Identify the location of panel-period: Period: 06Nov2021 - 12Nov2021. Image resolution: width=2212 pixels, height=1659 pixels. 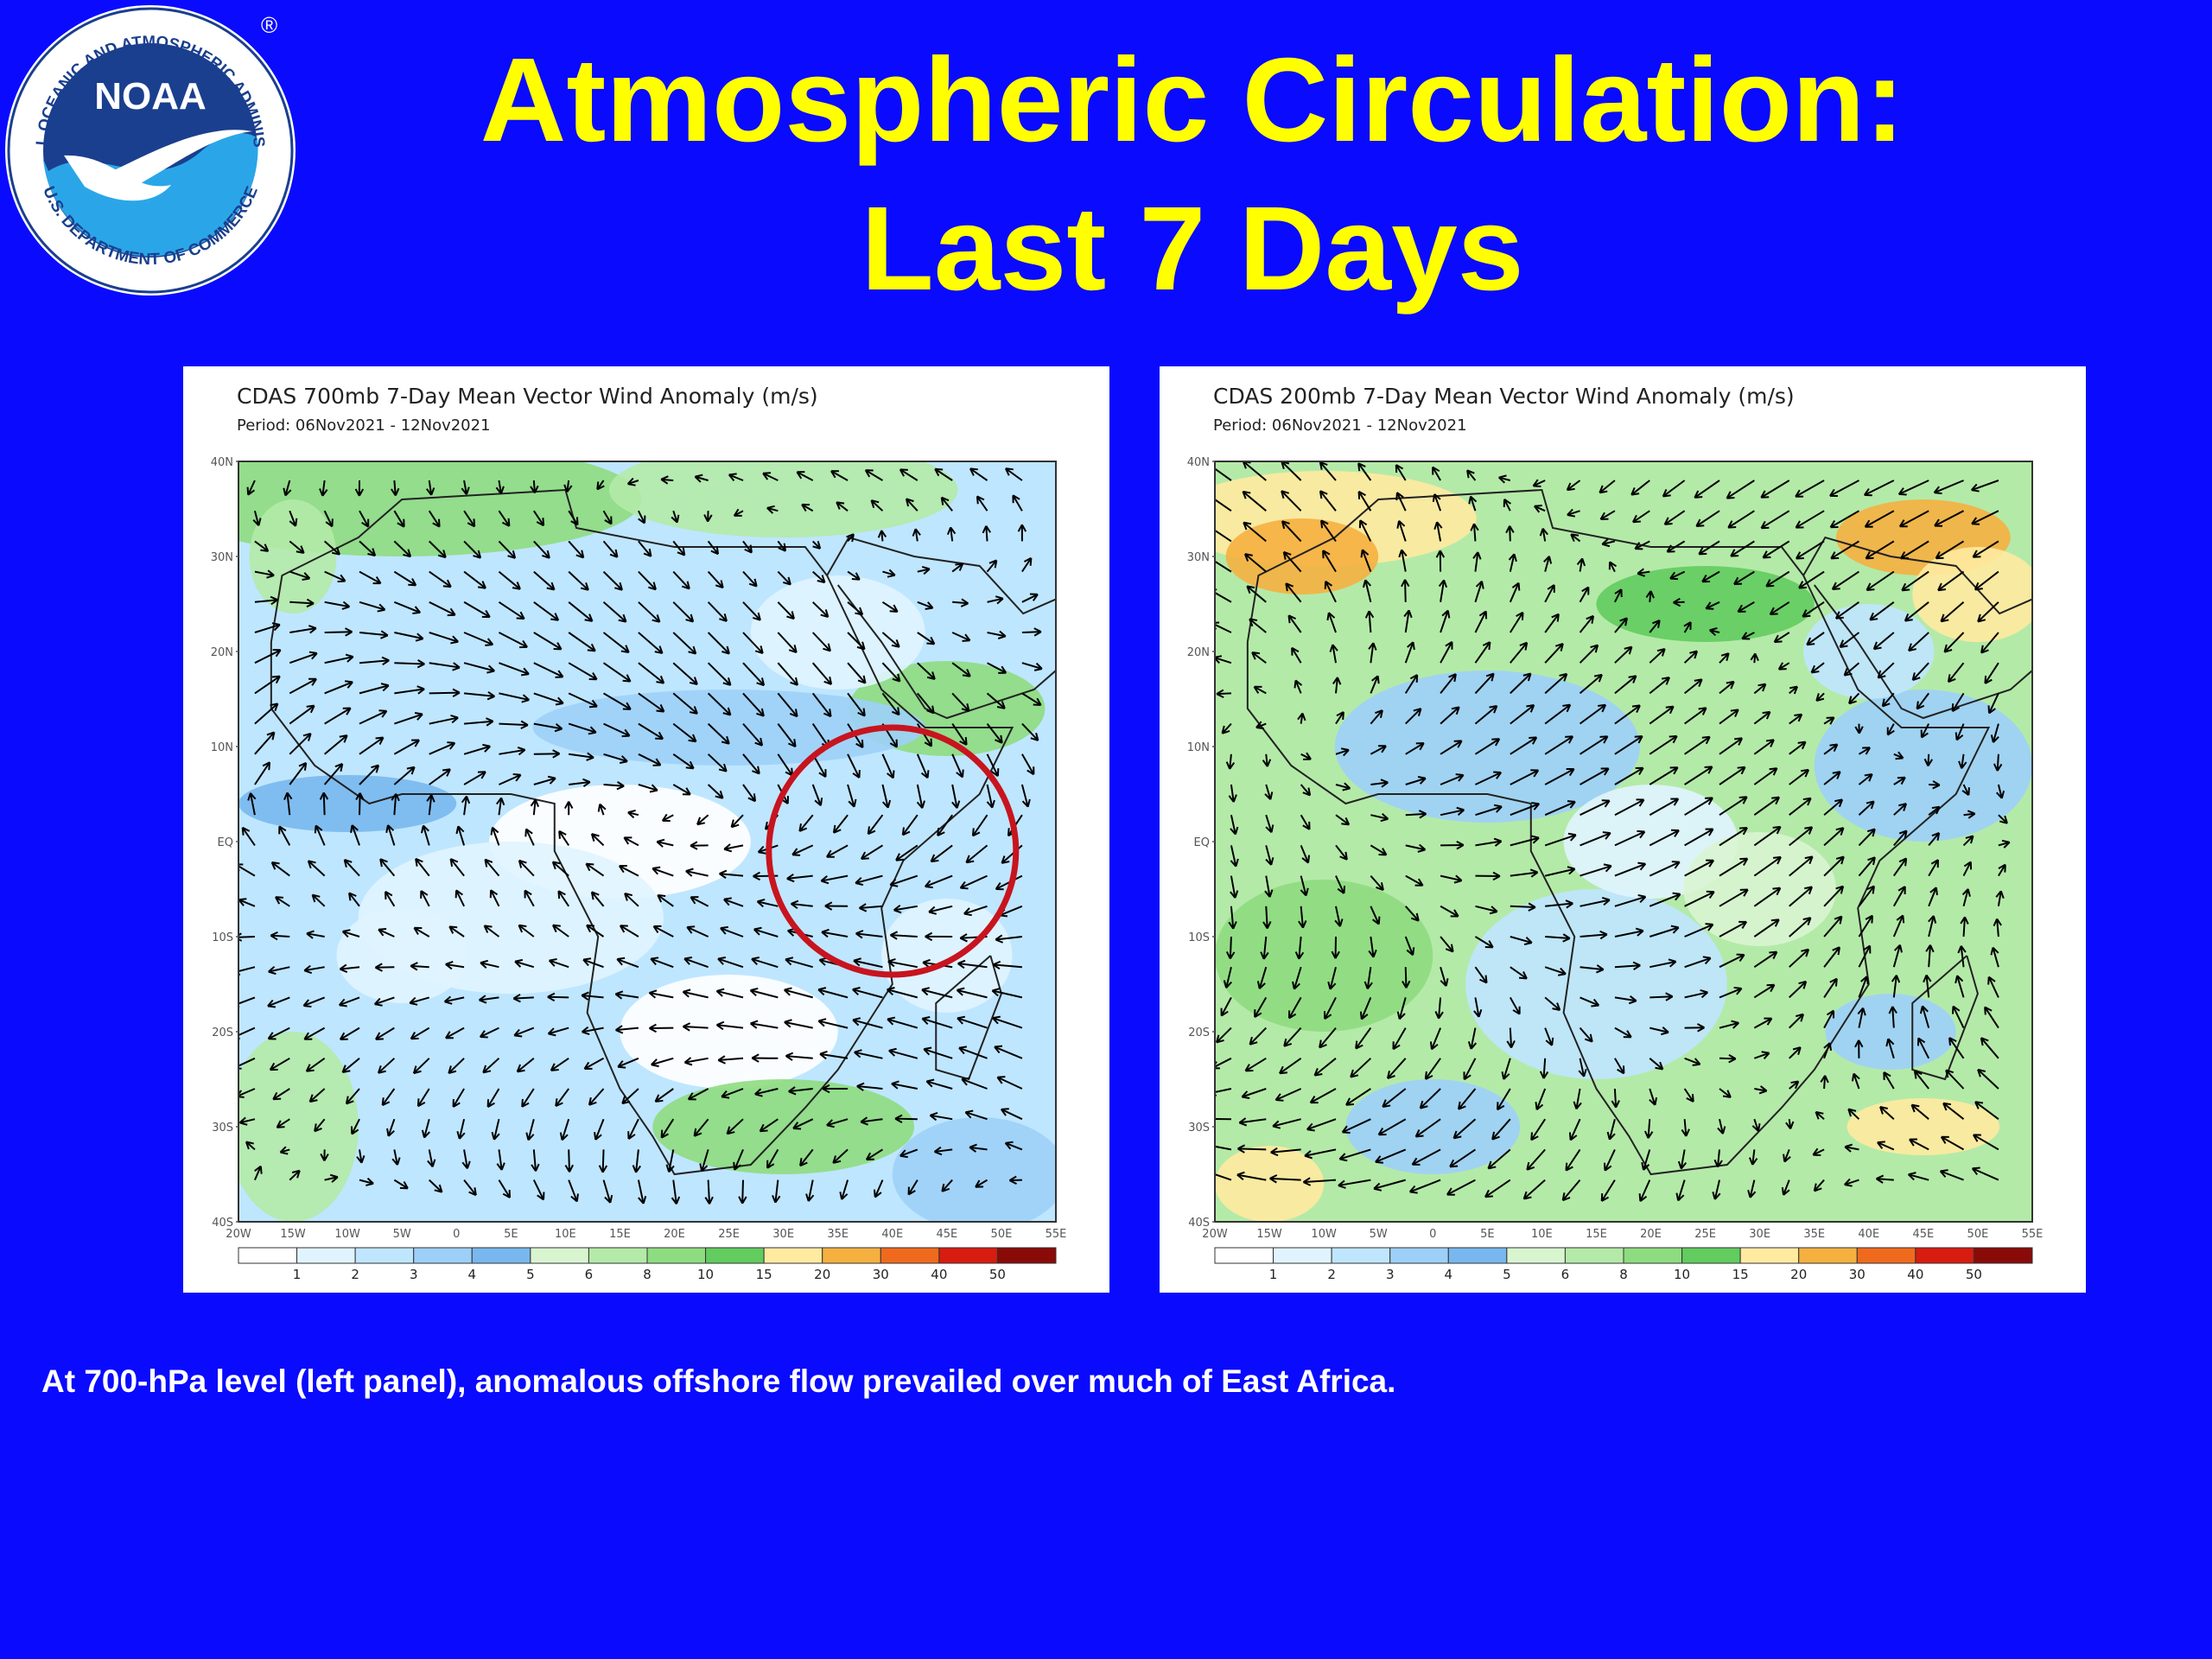
(1340, 425).